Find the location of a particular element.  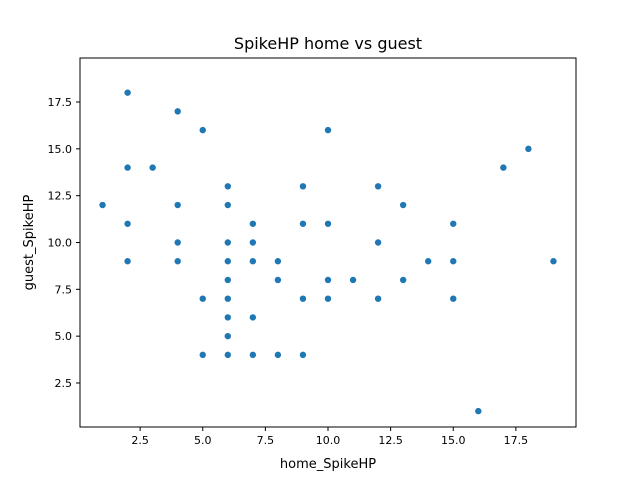

x-tick-label: 12.5 is located at coordinates (390, 440).